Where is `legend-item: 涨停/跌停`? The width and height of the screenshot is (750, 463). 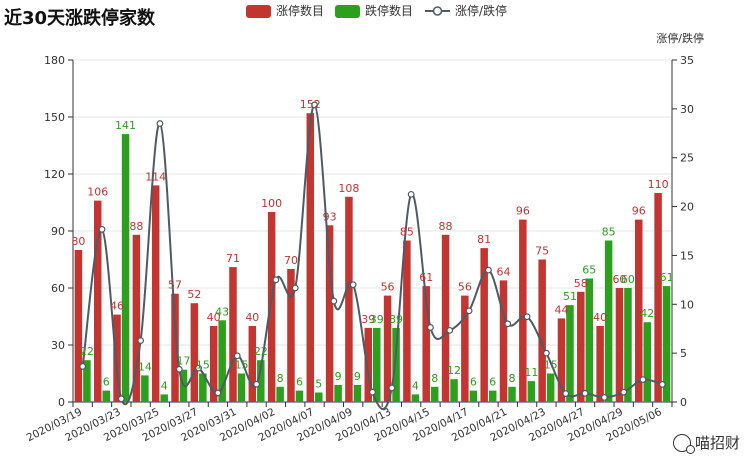
legend-item: 涨停/跌停 is located at coordinates (466, 10).